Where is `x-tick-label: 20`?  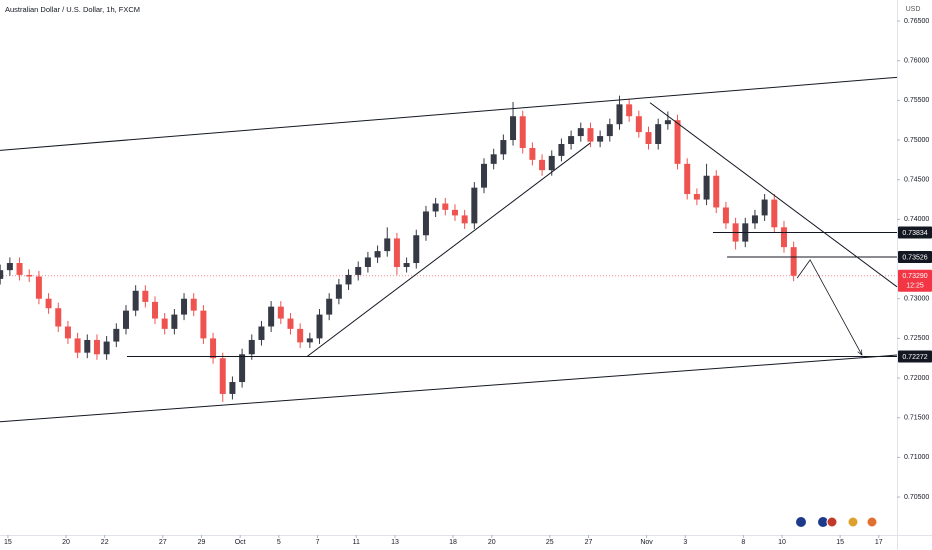
x-tick-label: 20 is located at coordinates (492, 542).